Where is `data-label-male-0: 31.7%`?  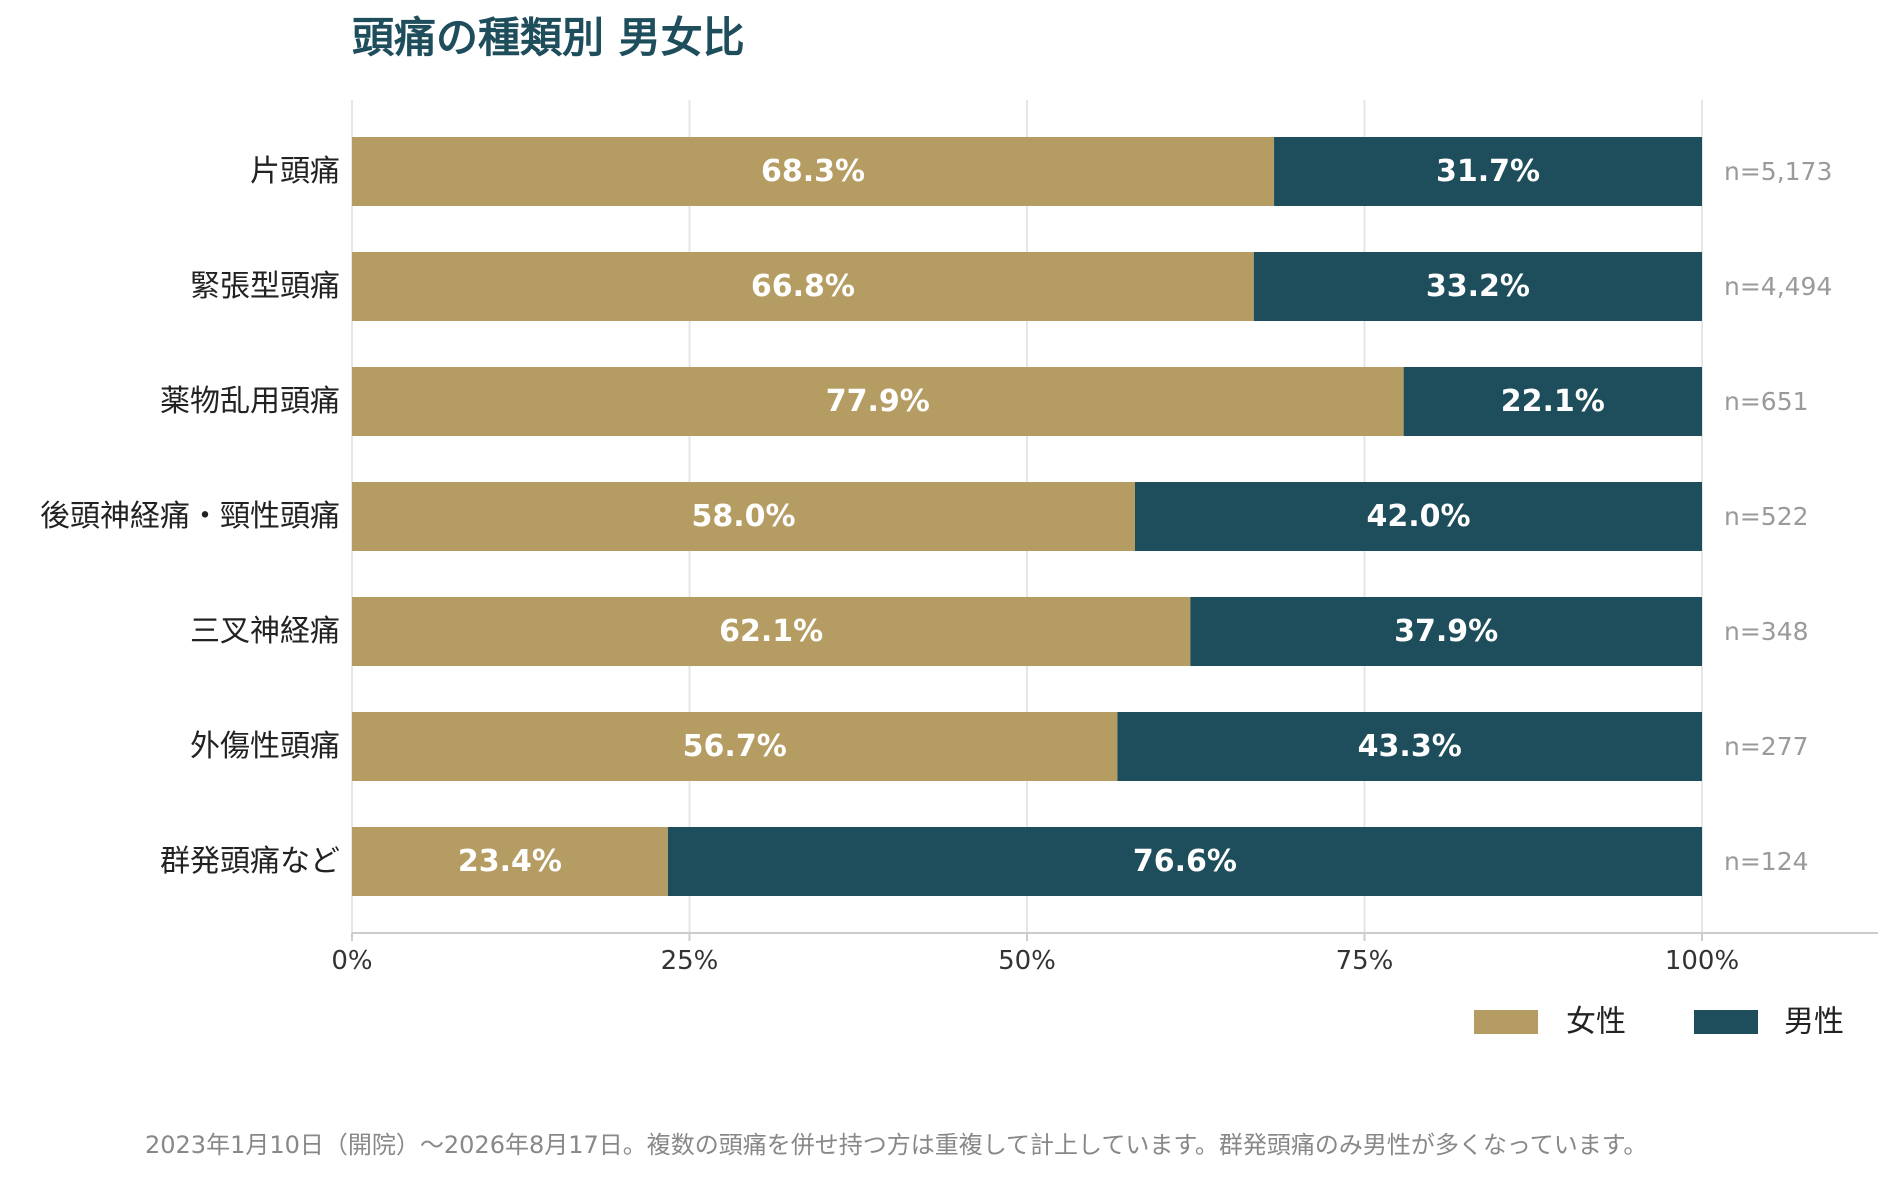 data-label-male-0: 31.7% is located at coordinates (1488, 171).